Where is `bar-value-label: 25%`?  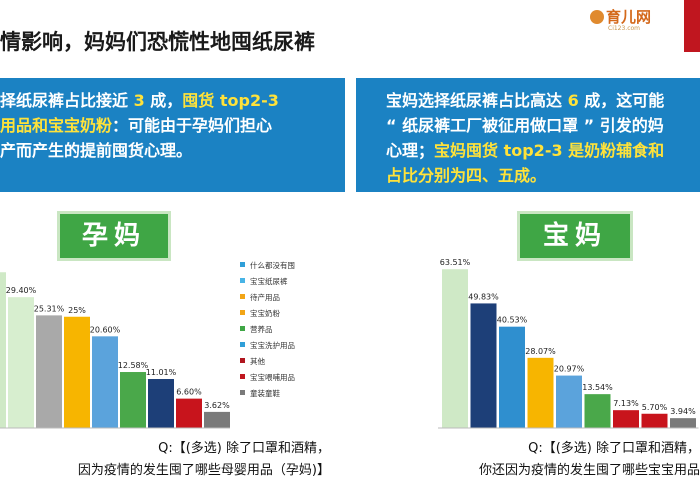 bar-value-label: 25% is located at coordinates (77, 310).